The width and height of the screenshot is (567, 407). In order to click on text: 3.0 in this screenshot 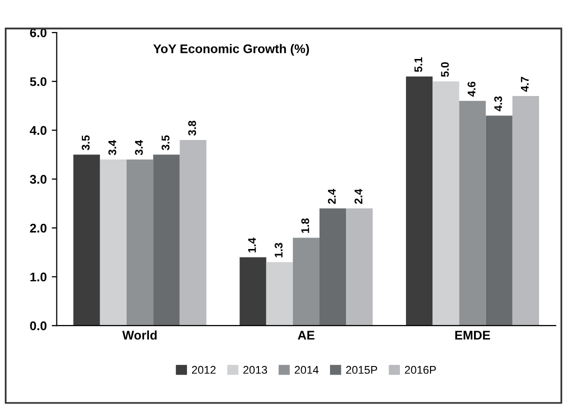, I will do `click(38, 179)`.